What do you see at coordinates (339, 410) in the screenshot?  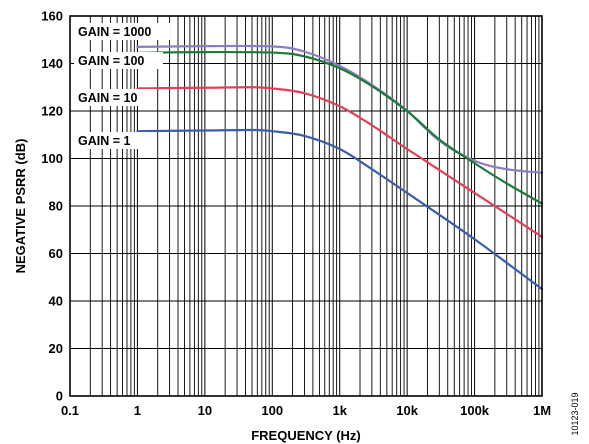 I see `x-tick-label: 1k` at bounding box center [339, 410].